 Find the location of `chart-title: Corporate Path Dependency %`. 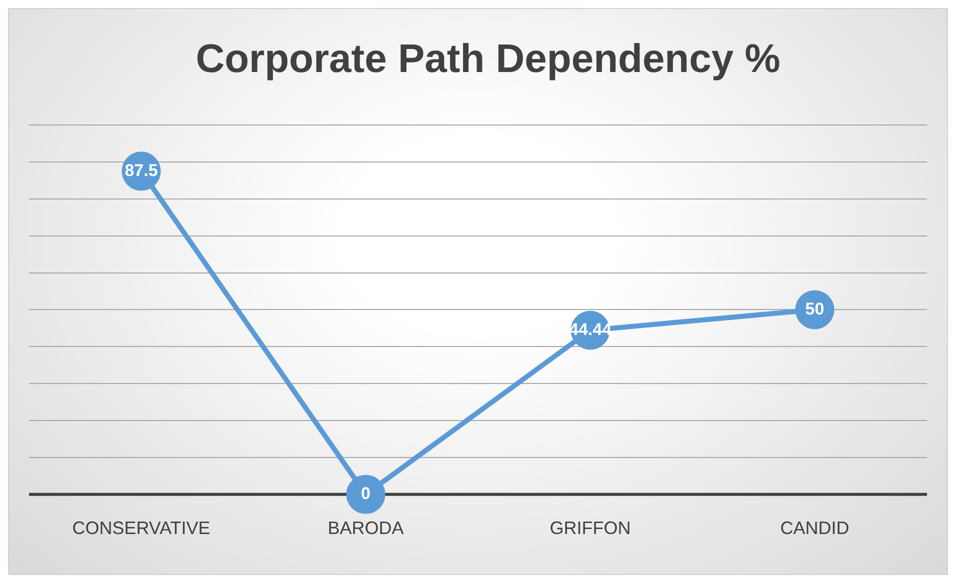

chart-title: Corporate Path Dependency % is located at coordinates (488, 59).